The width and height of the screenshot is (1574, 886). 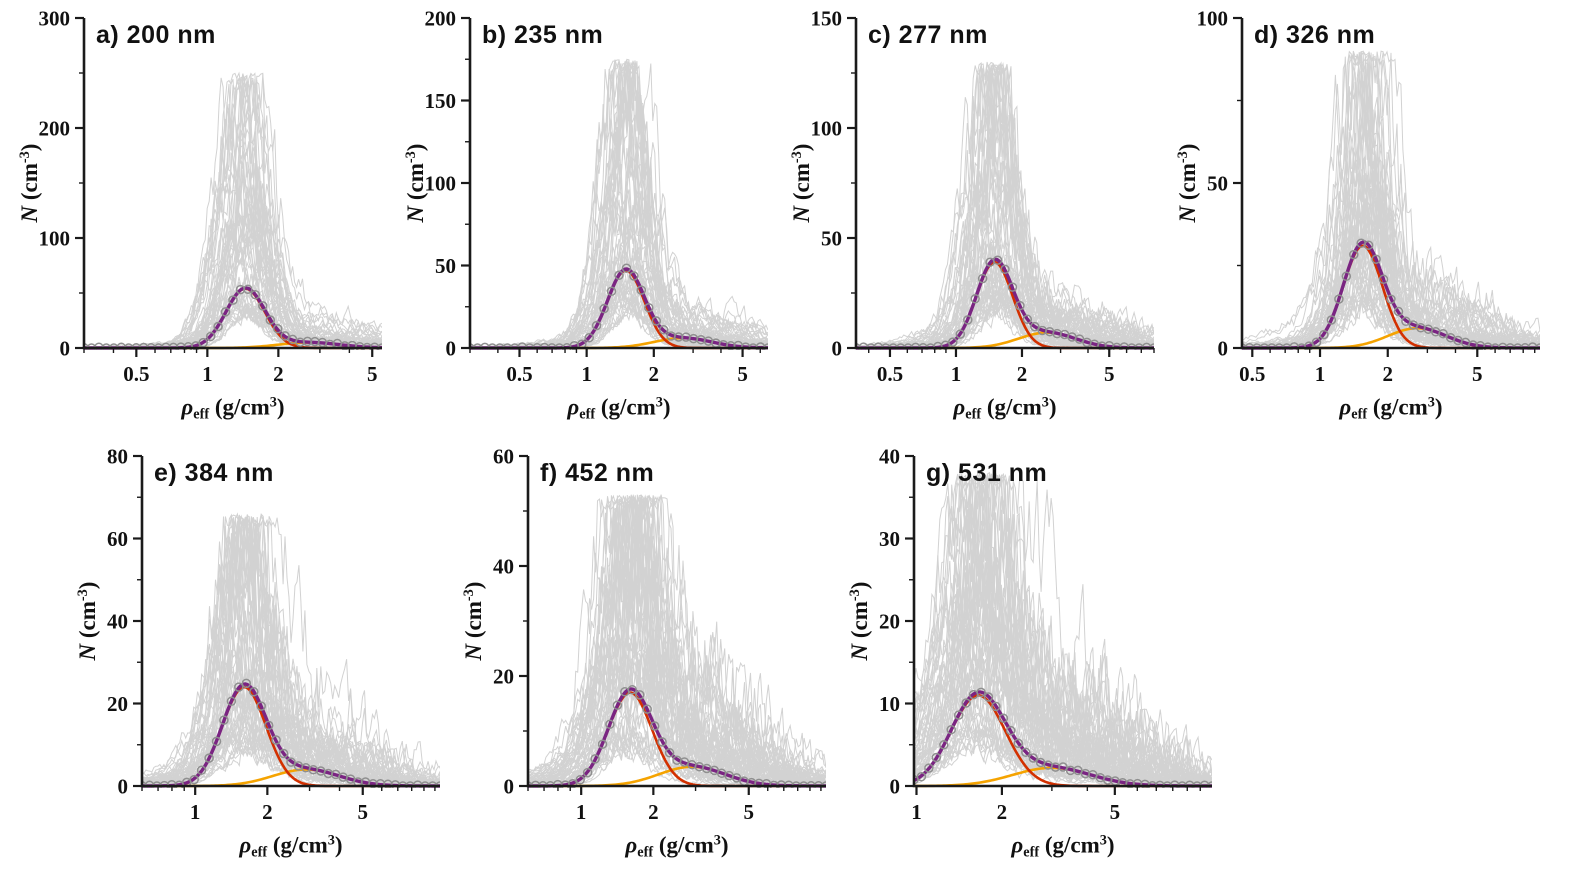 I want to click on svg-text: 10, so click(x=889, y=704).